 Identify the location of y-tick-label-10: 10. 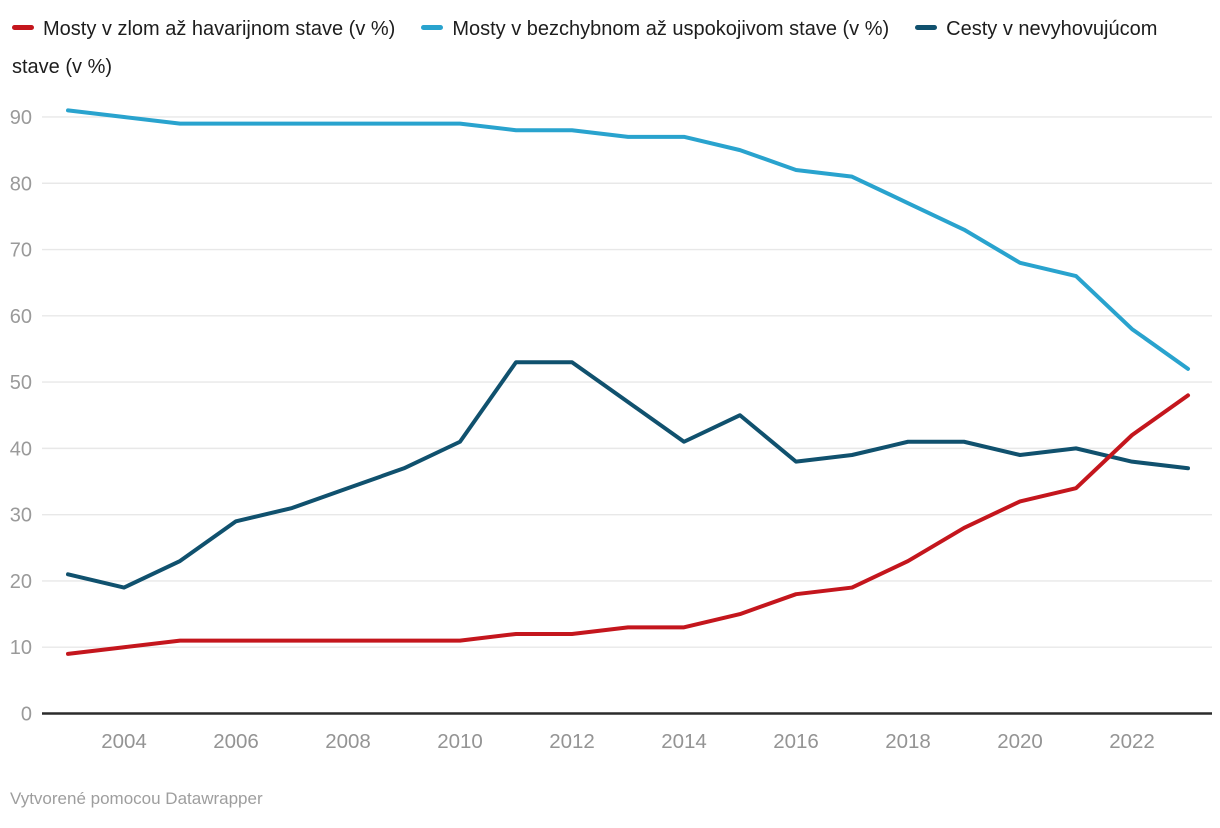
(21, 648).